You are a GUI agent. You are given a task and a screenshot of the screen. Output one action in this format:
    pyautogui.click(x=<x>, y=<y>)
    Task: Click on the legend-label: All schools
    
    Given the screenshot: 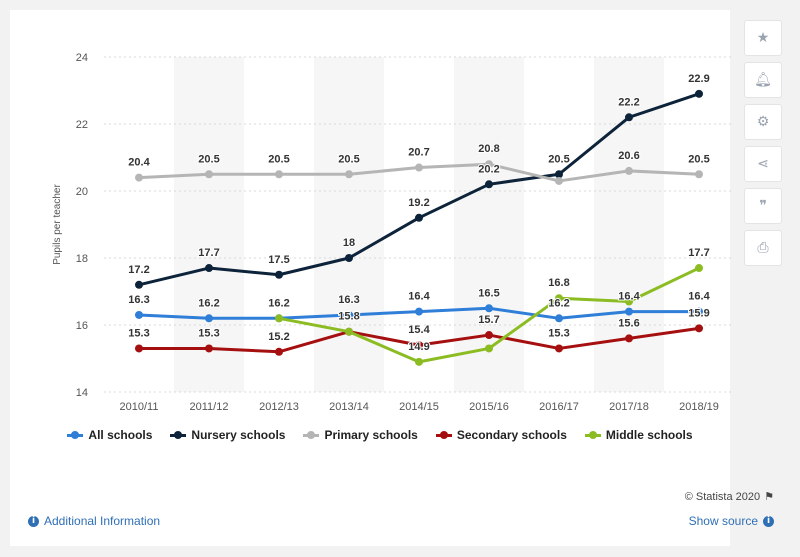 What is the action you would take?
    pyautogui.click(x=120, y=435)
    